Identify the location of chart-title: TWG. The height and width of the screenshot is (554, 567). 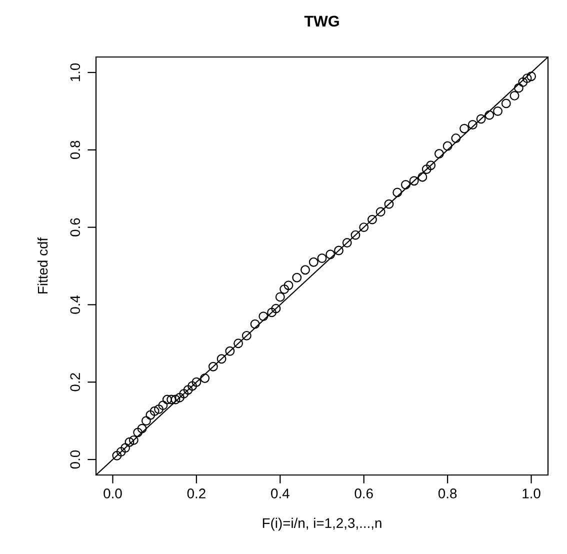
(321, 21).